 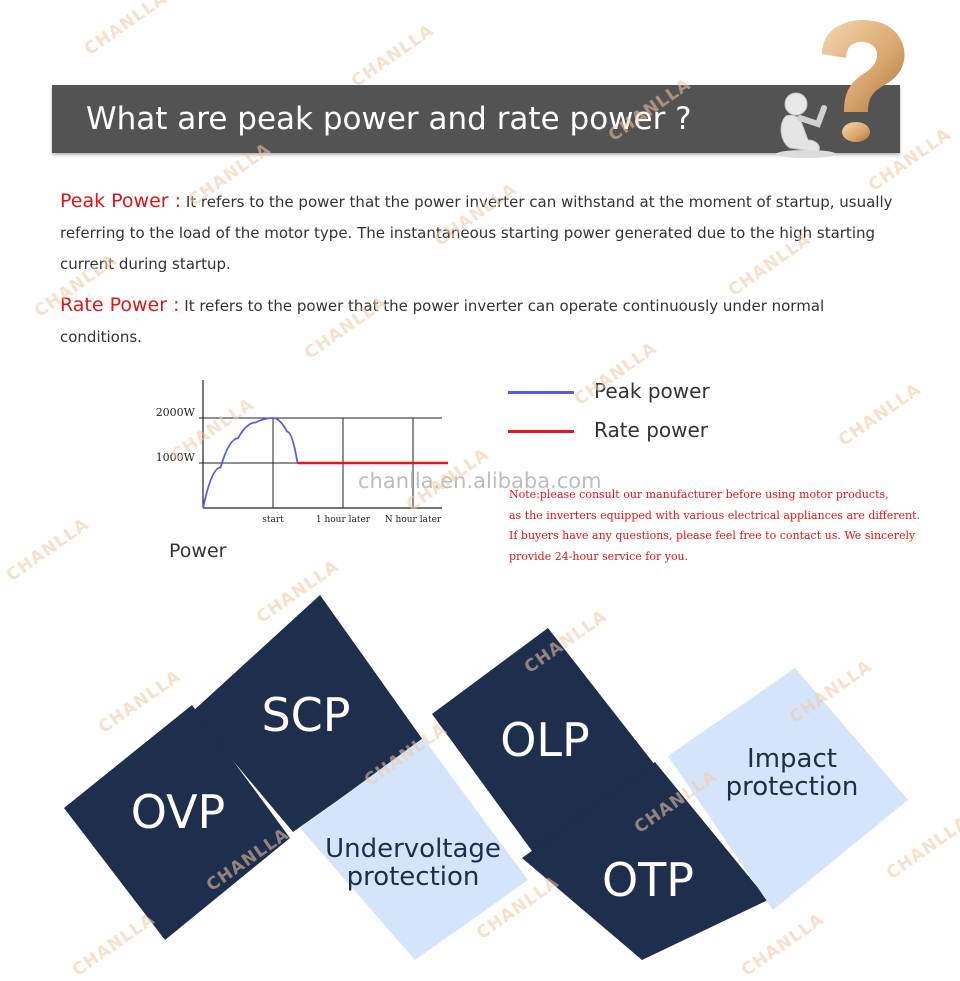 What do you see at coordinates (198, 551) in the screenshot?
I see `y-axis-label: Power` at bounding box center [198, 551].